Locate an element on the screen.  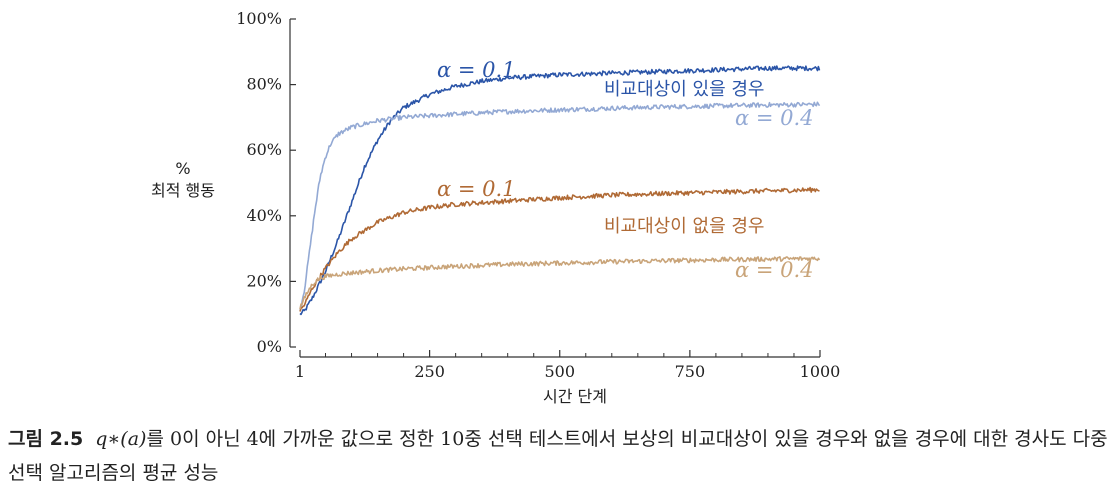
y-tick-label: 40% is located at coordinates (264, 215).